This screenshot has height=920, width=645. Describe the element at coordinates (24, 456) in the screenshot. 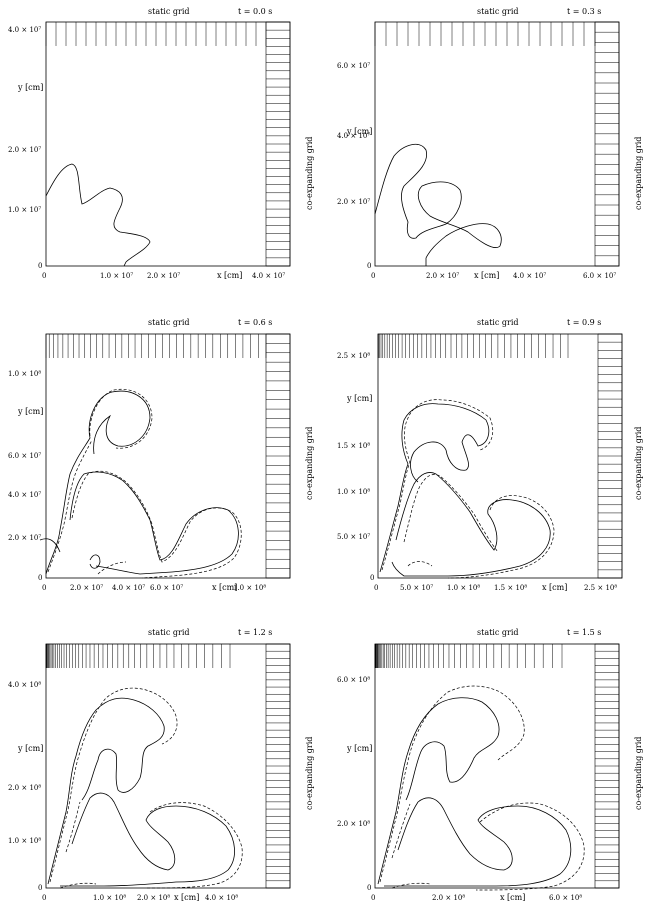

I see `y-tick-label: 6.0 × 10⁷` at that location.